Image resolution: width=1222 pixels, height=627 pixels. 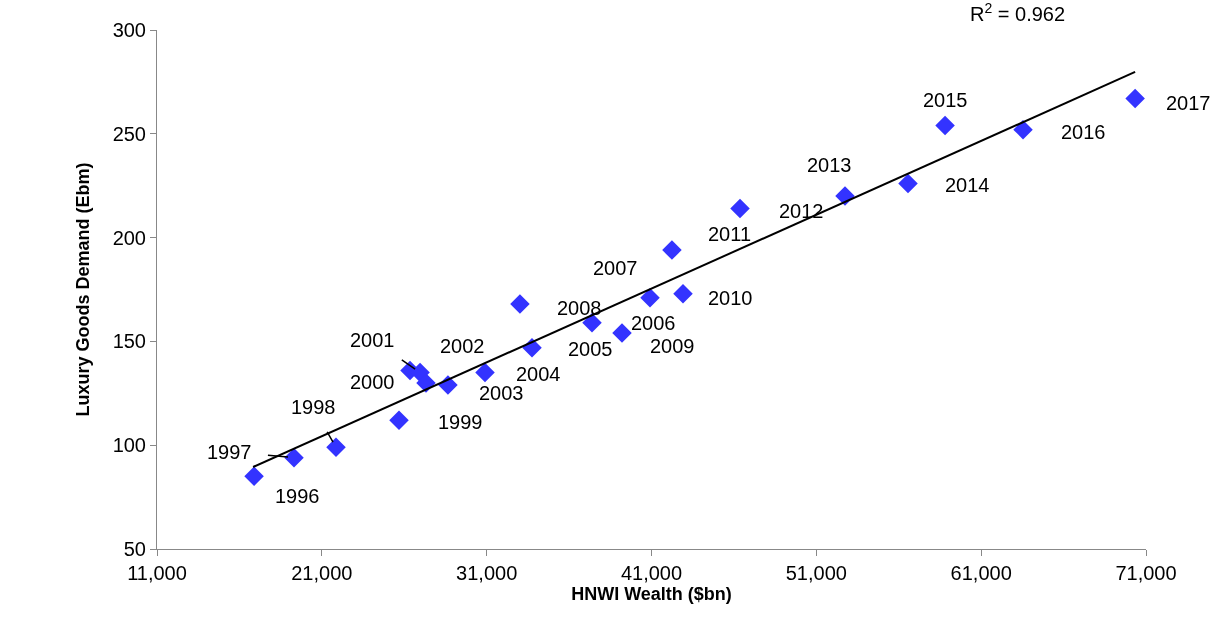 I want to click on y-tick-label: 250, so click(x=129, y=133).